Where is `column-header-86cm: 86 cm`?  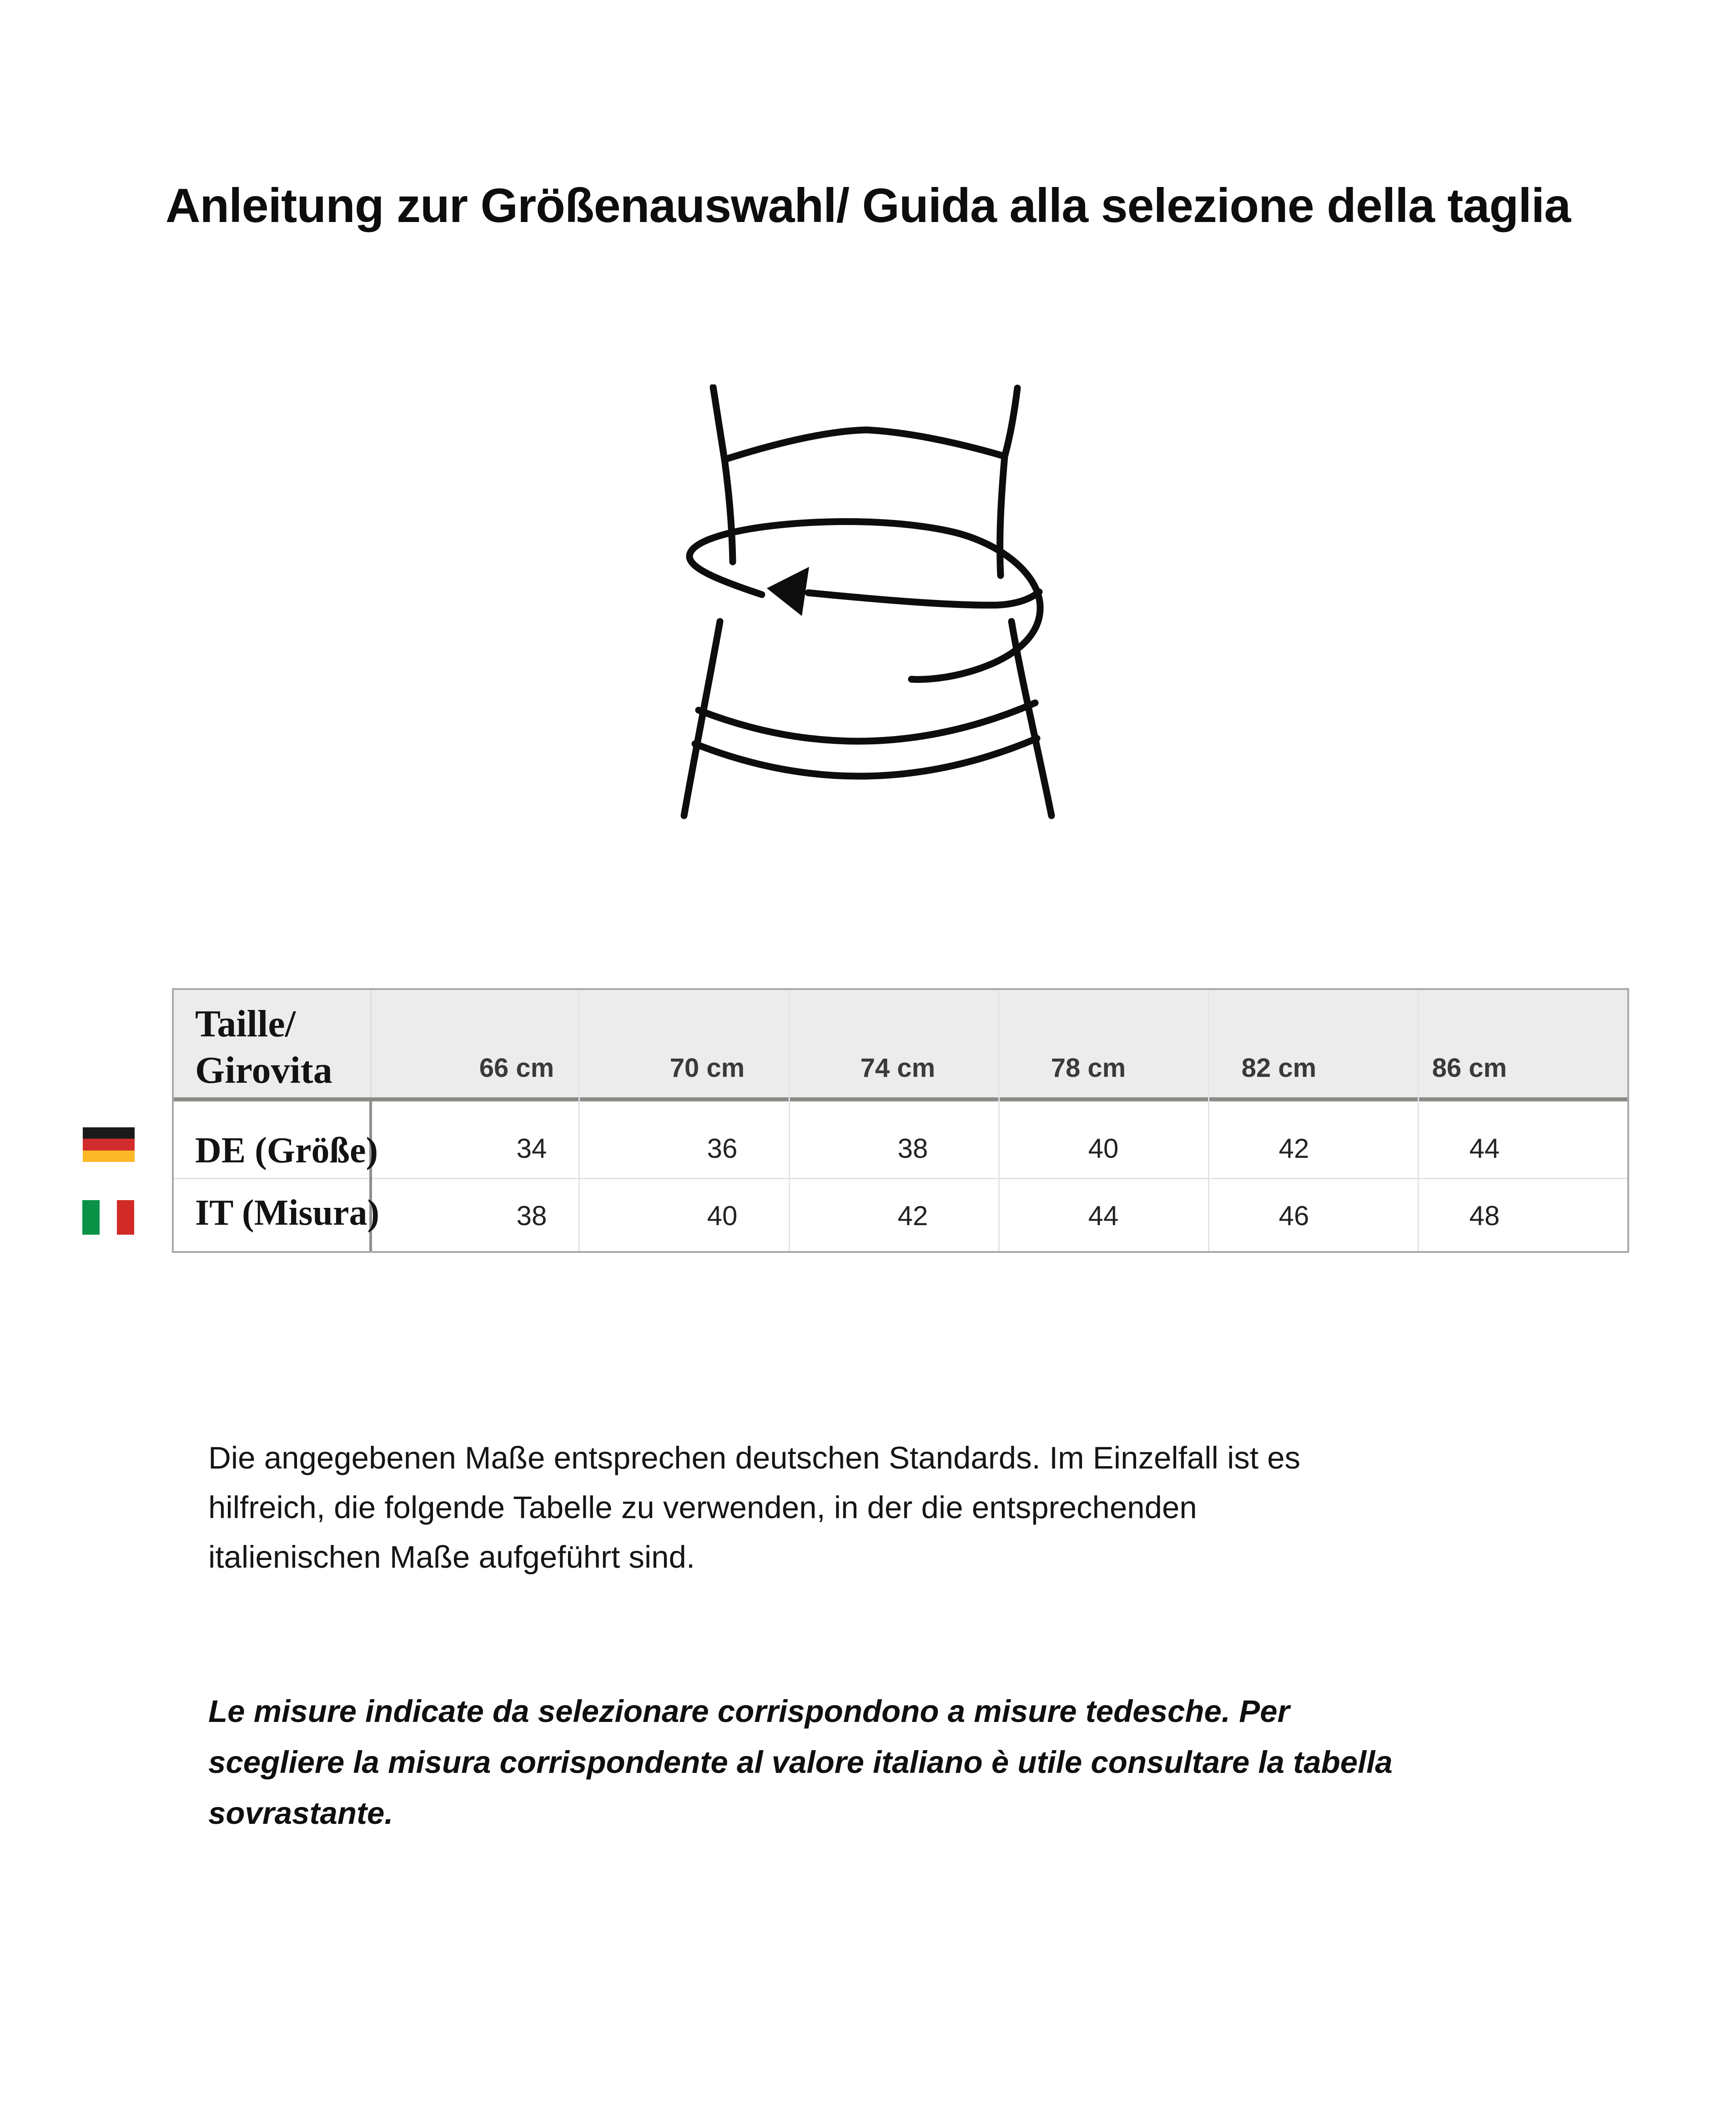 column-header-86cm: 86 cm is located at coordinates (1470, 1068).